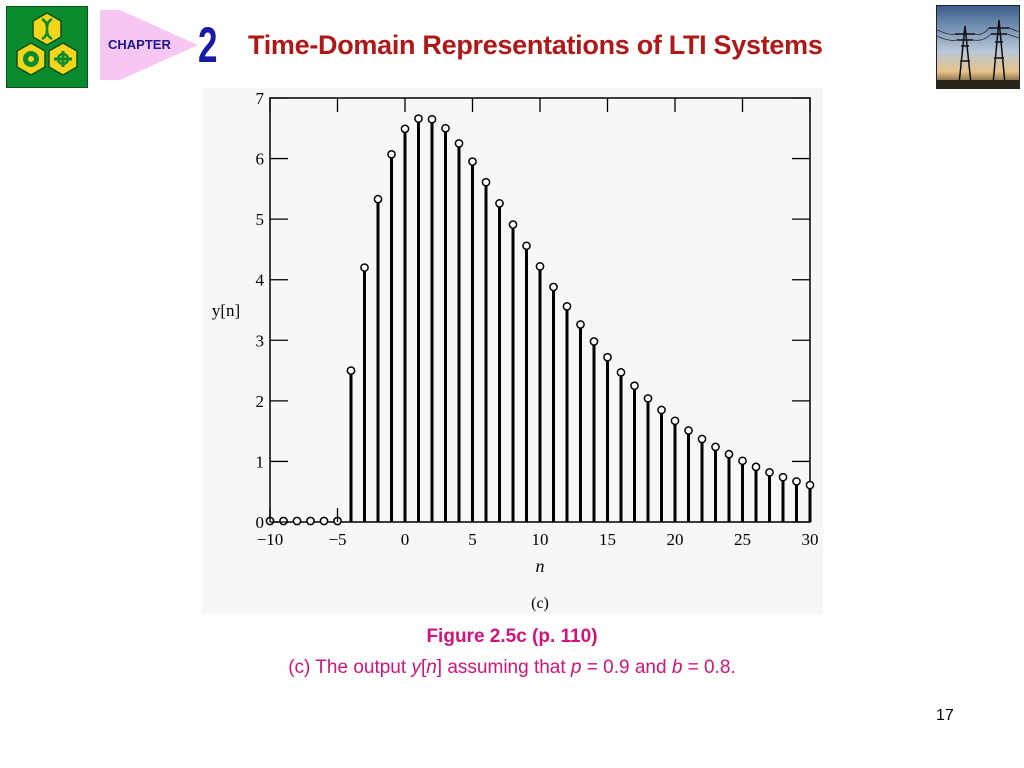  What do you see at coordinates (260, 219) in the screenshot?
I see `y-tick-label: 5` at bounding box center [260, 219].